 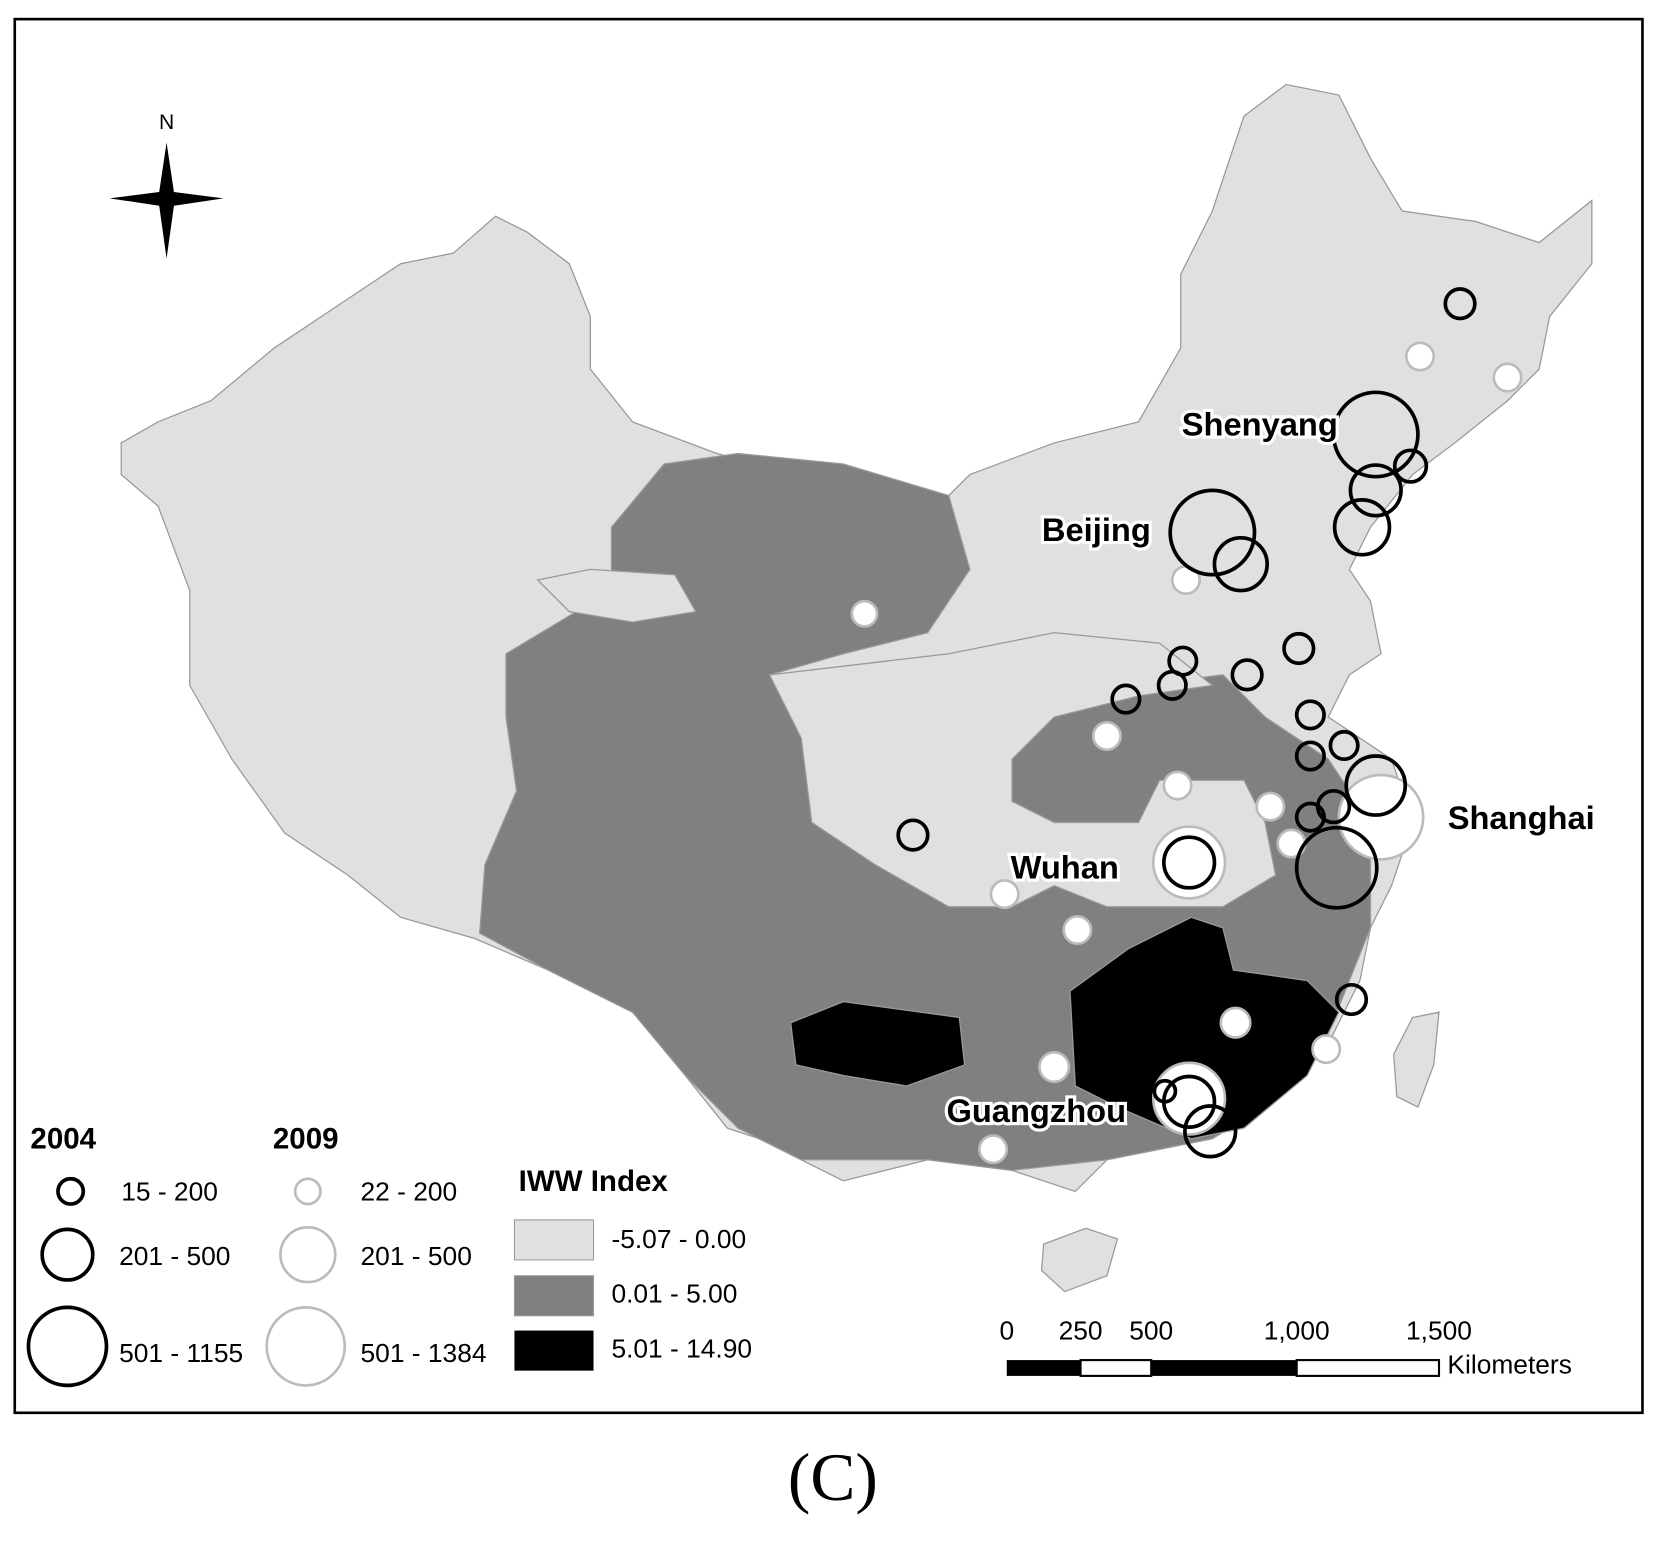 I want to click on north-label: N, so click(x=166, y=122).